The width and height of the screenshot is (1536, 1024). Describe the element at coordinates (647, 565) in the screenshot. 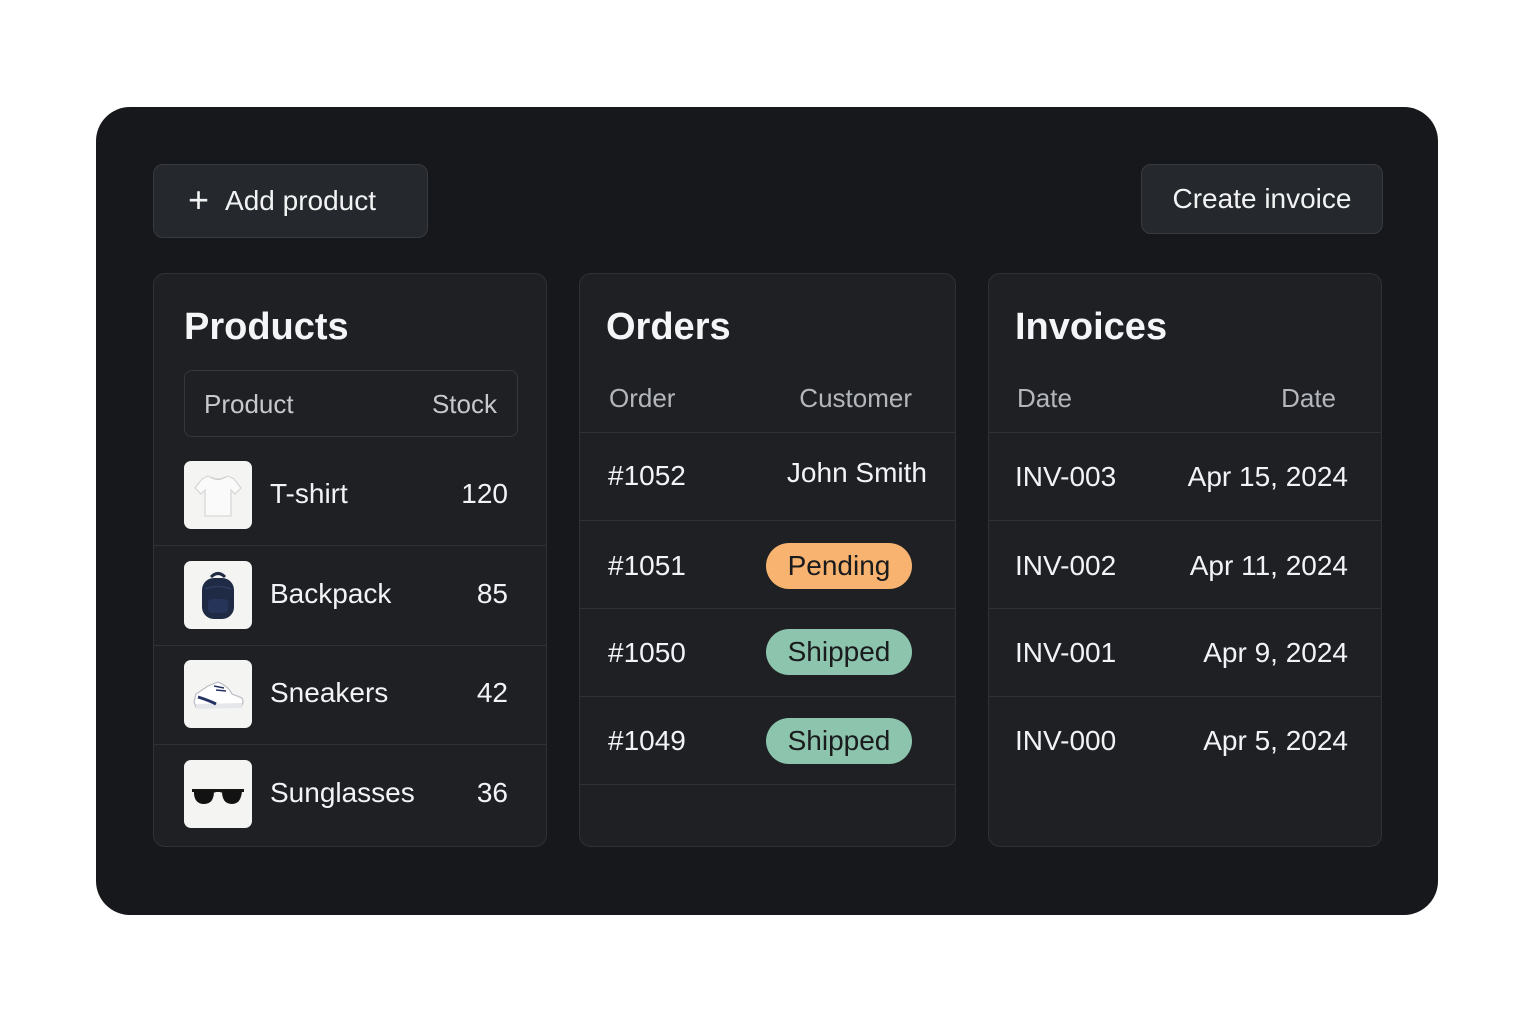

I see `order-id: #1051` at that location.